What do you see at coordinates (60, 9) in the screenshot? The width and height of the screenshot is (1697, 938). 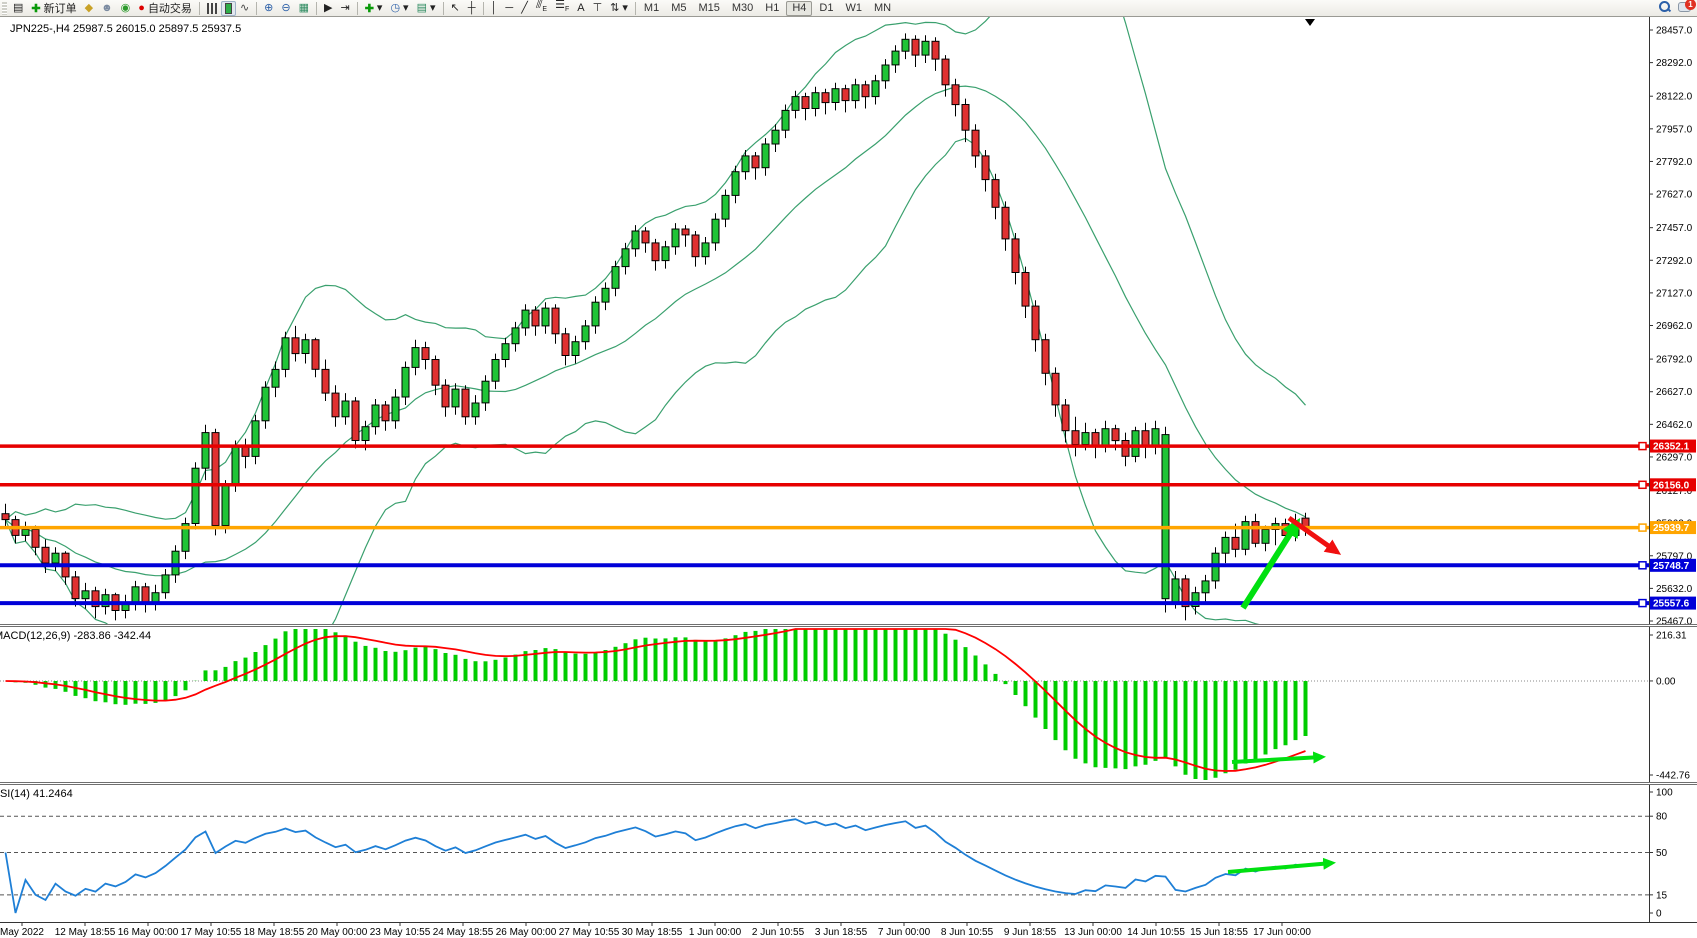 I see `new-order-label: 新订单` at bounding box center [60, 9].